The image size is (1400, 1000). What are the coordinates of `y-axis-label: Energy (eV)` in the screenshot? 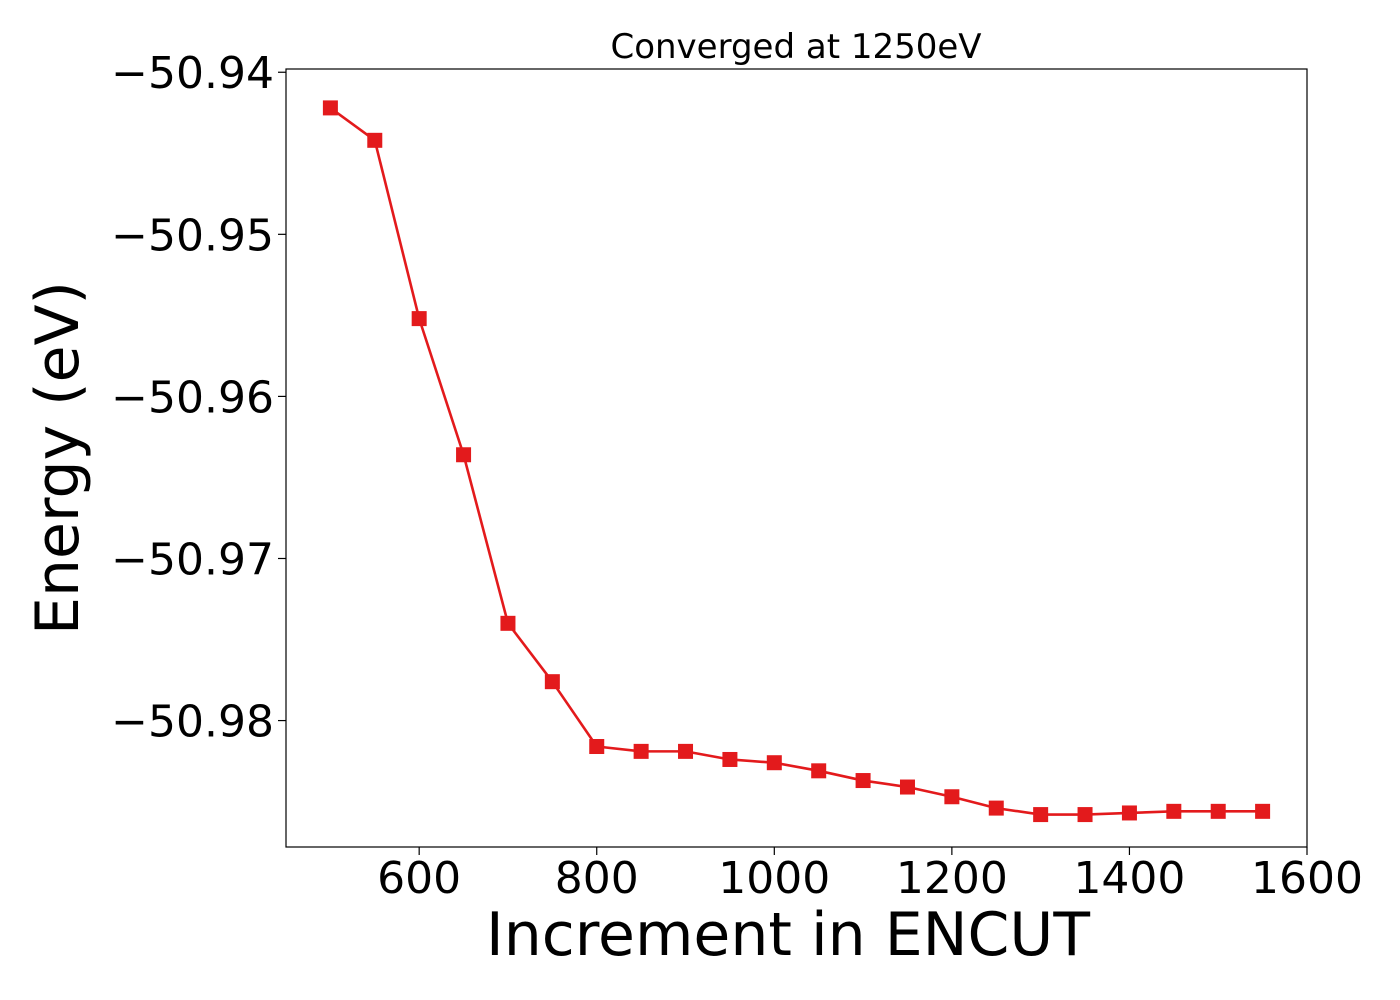 It's located at (58, 458).